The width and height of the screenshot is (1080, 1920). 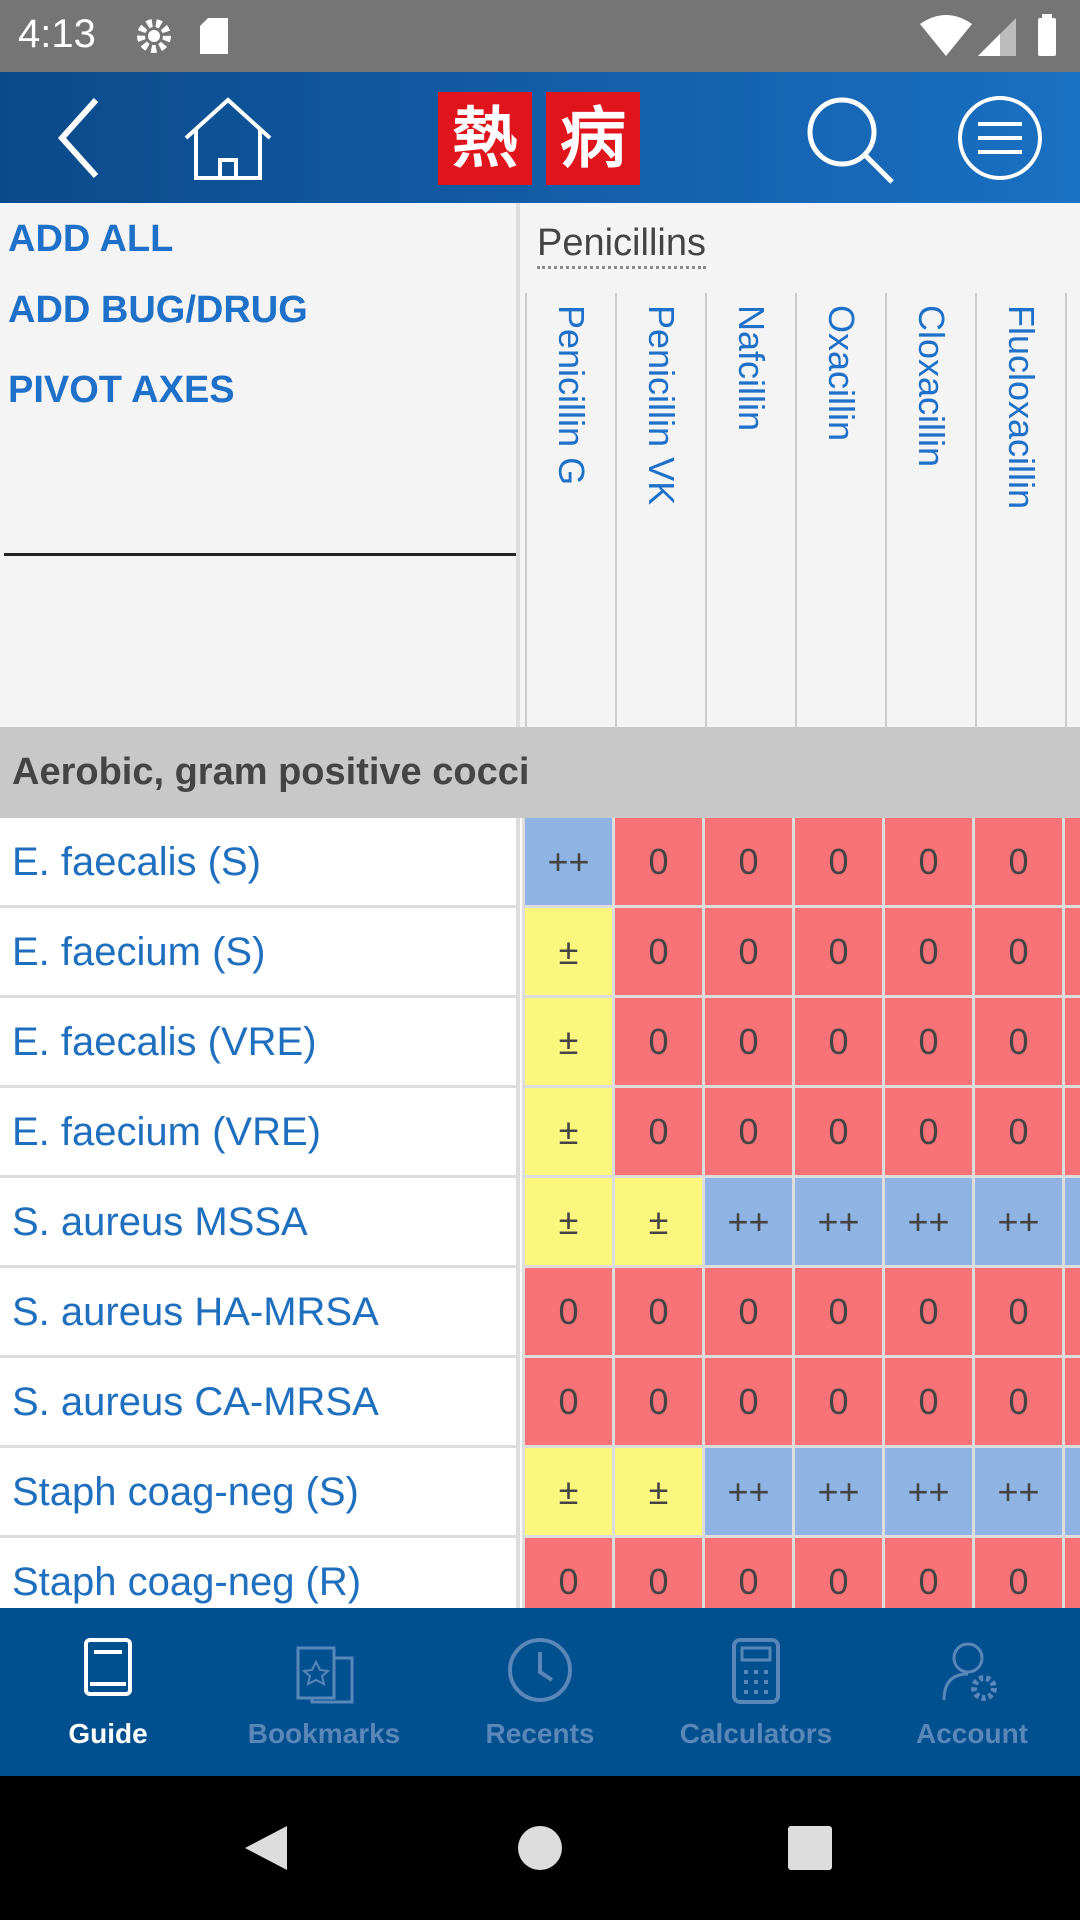 I want to click on organism-name: S. aureus CA-MRSA, so click(x=260, y=1403).